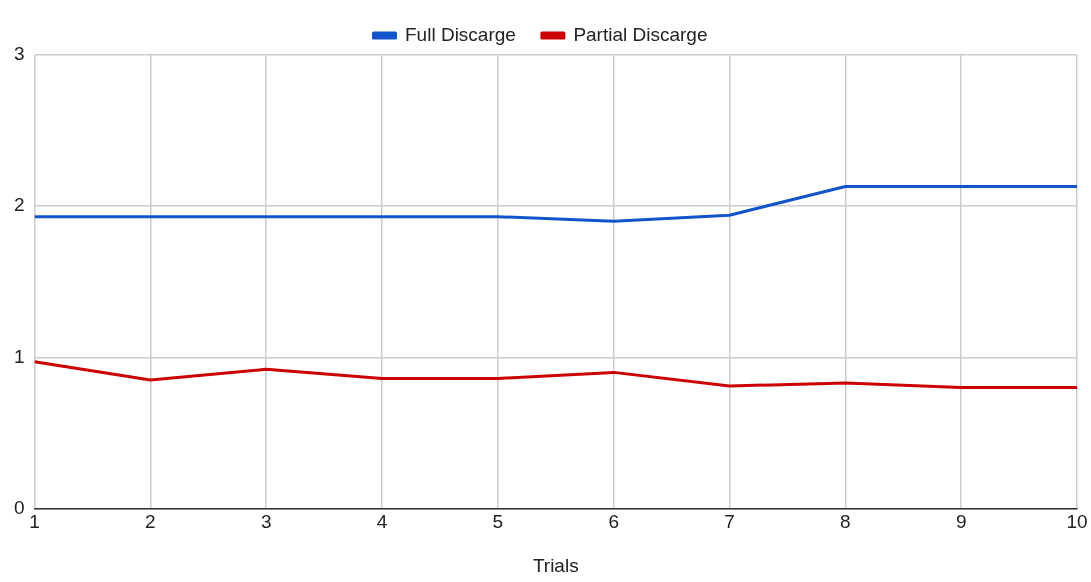 The image size is (1091, 582). Describe the element at coordinates (961, 522) in the screenshot. I see `x-tick-label: 9` at that location.